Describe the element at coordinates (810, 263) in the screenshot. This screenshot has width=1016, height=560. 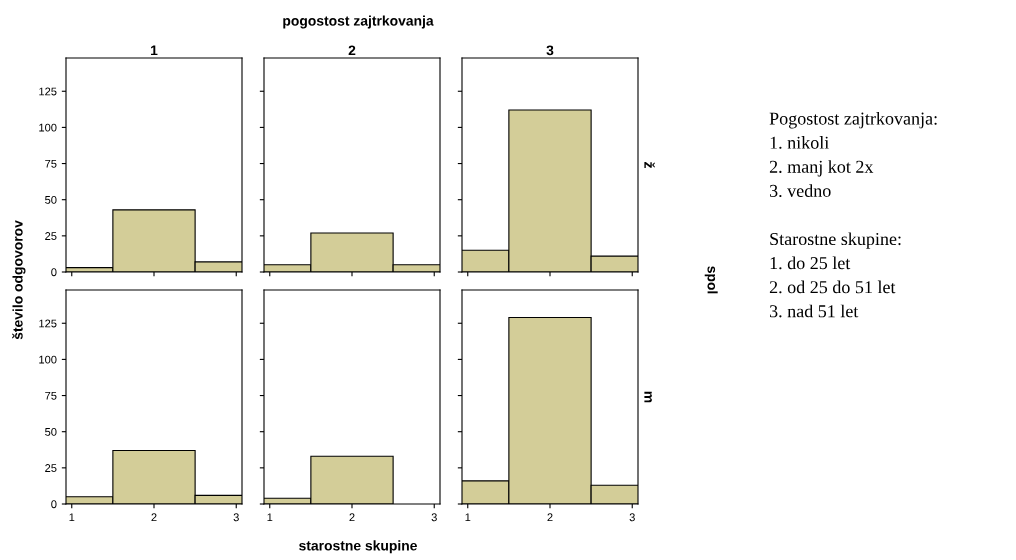
I see `text: 1. do 25 let` at that location.